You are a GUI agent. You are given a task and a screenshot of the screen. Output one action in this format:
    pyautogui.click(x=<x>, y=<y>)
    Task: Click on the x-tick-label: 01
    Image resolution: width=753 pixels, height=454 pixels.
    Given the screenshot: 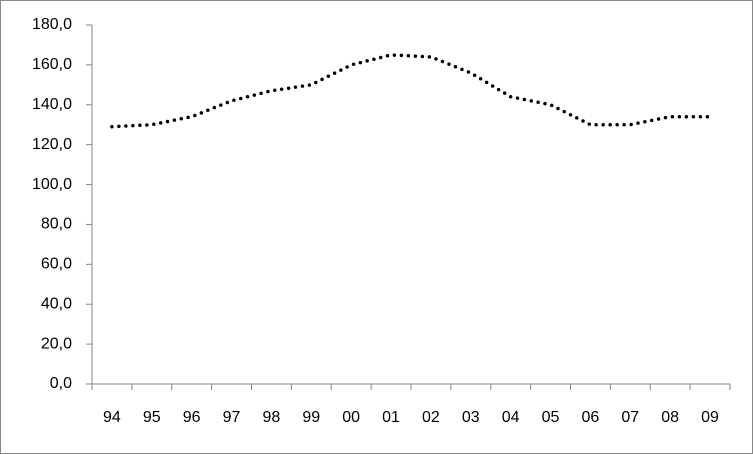 What is the action you would take?
    pyautogui.click(x=391, y=417)
    